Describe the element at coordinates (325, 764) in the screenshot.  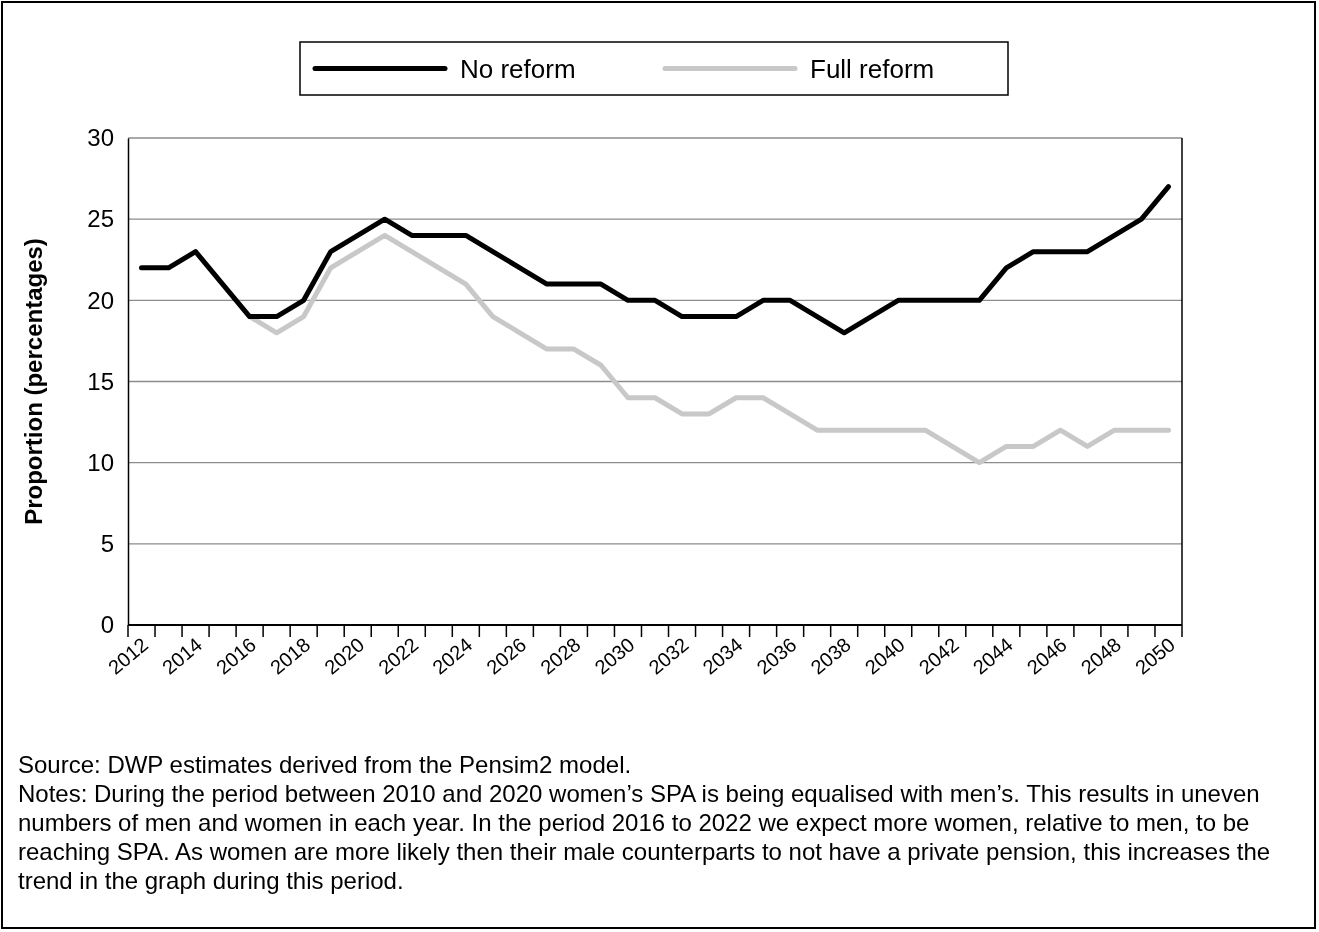
I see `source-note: Source: DWP estimates derived from the Pensim2 model.` at that location.